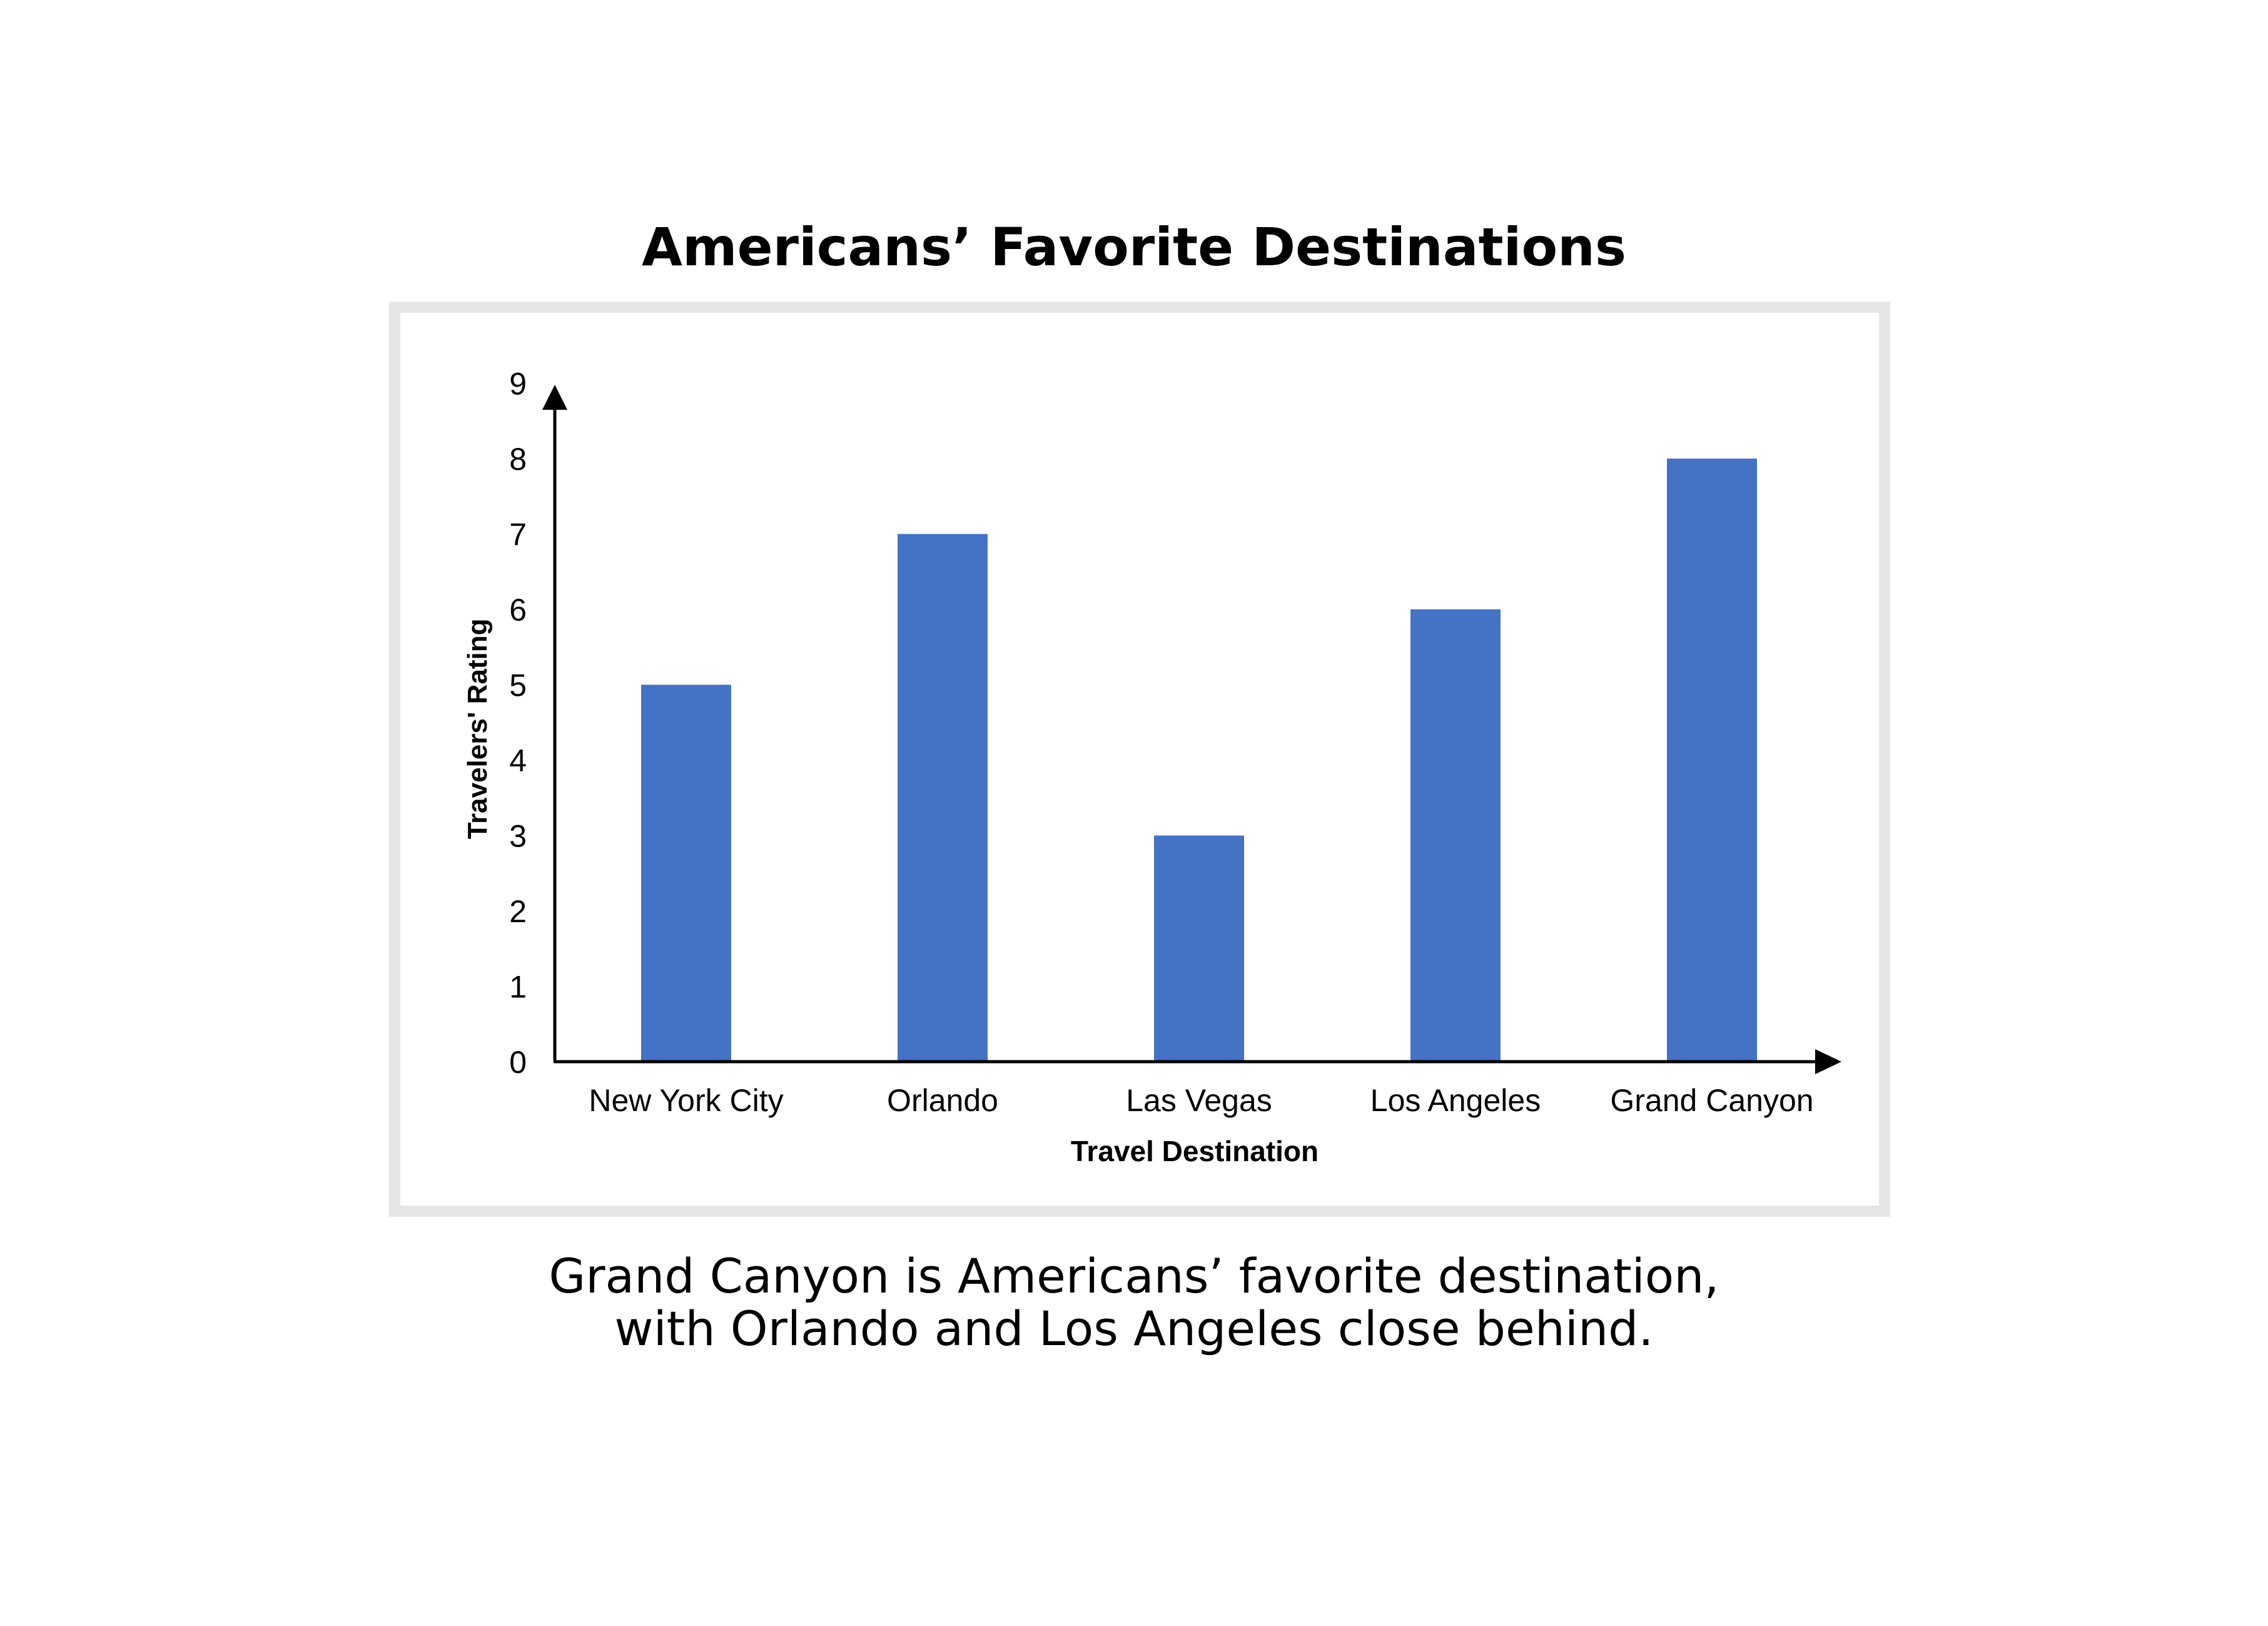 This screenshot has height=1626, width=2268. What do you see at coordinates (1134, 247) in the screenshot?
I see `chart-title: Americans’ Favorite Destinations` at bounding box center [1134, 247].